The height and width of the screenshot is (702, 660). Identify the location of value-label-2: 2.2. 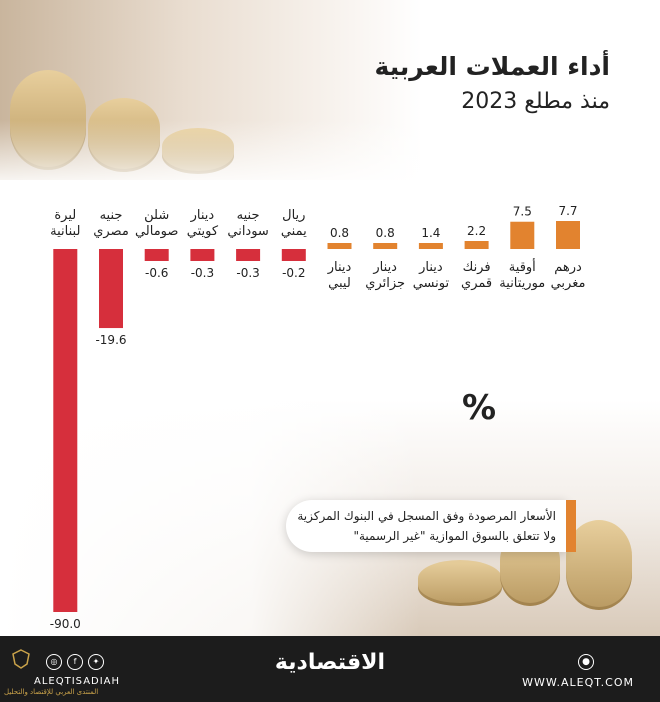
(476, 231).